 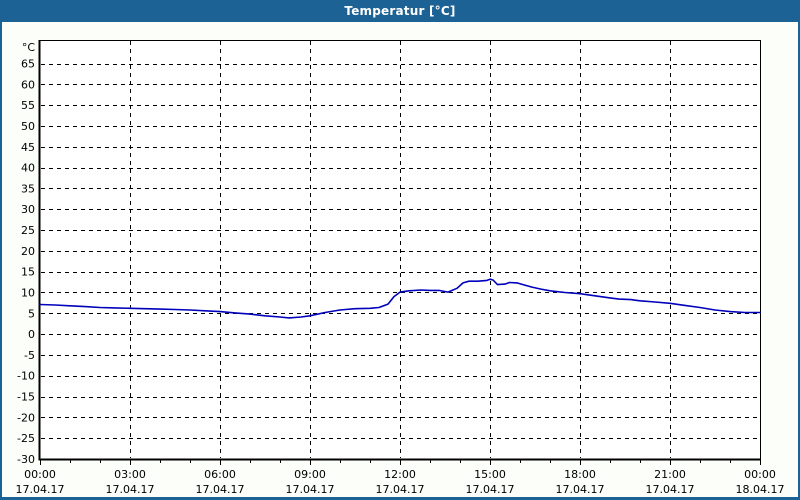 I want to click on chart-title-bar: Temperatur [°C], so click(x=400, y=11).